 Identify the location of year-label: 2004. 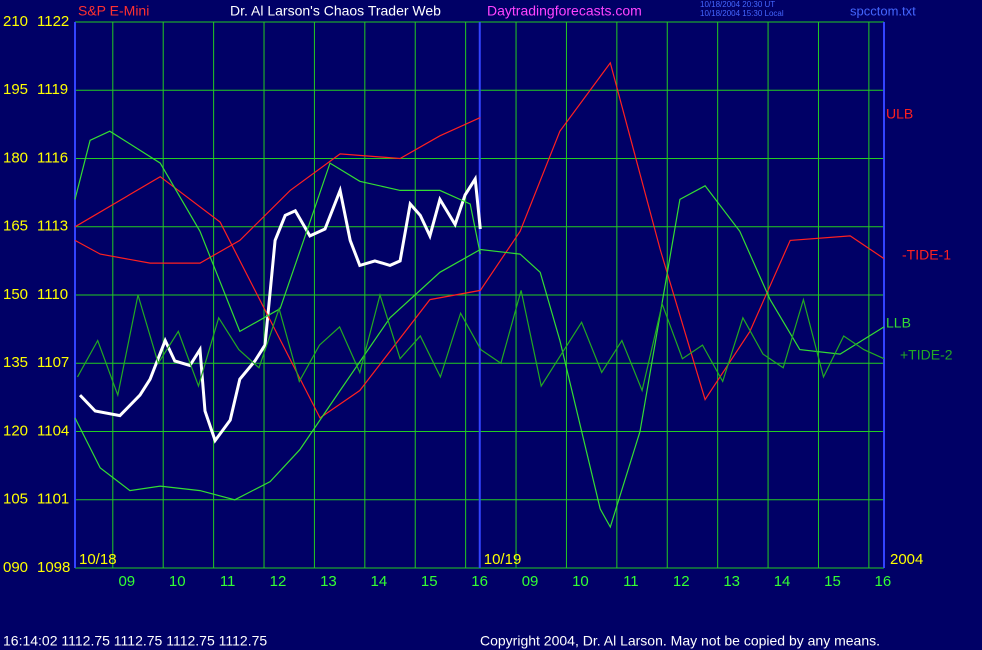
(906, 559).